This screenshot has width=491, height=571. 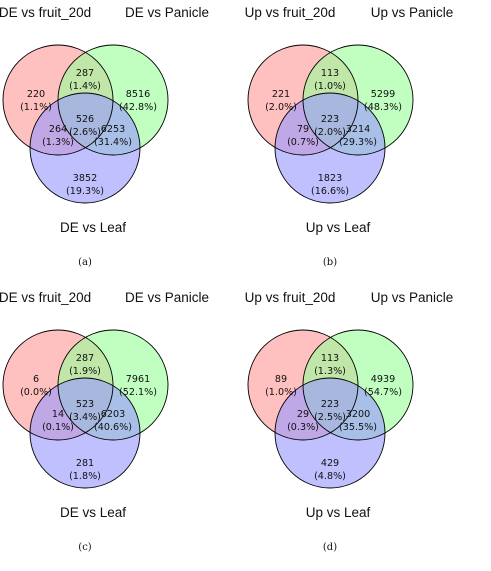 What do you see at coordinates (58, 414) in the screenshot?
I see `region-count-ac: 14` at bounding box center [58, 414].